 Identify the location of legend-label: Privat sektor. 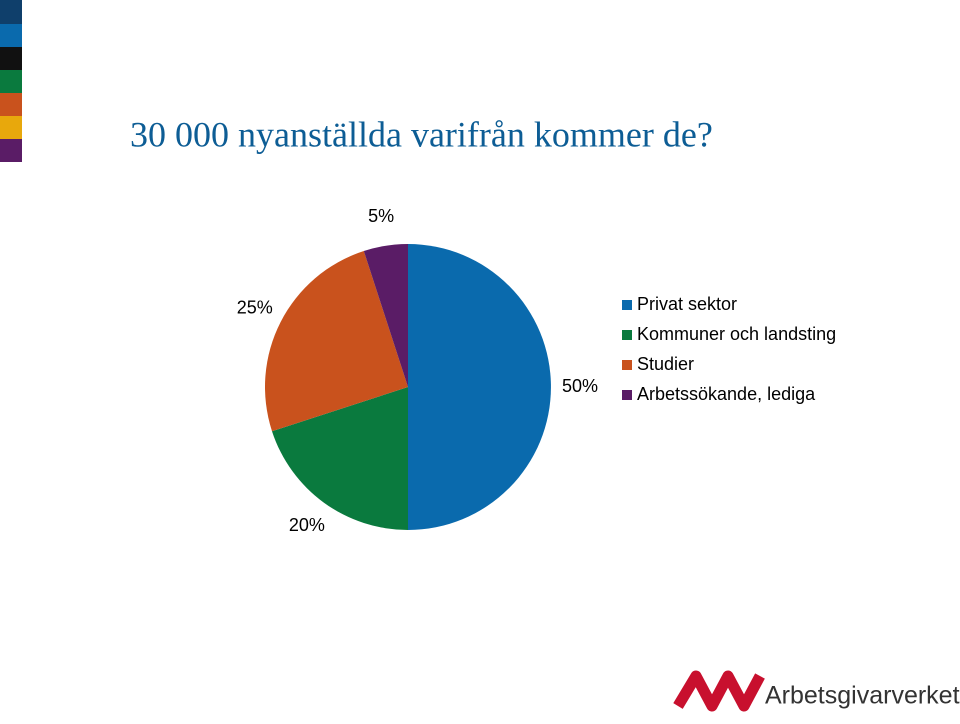
(687, 304).